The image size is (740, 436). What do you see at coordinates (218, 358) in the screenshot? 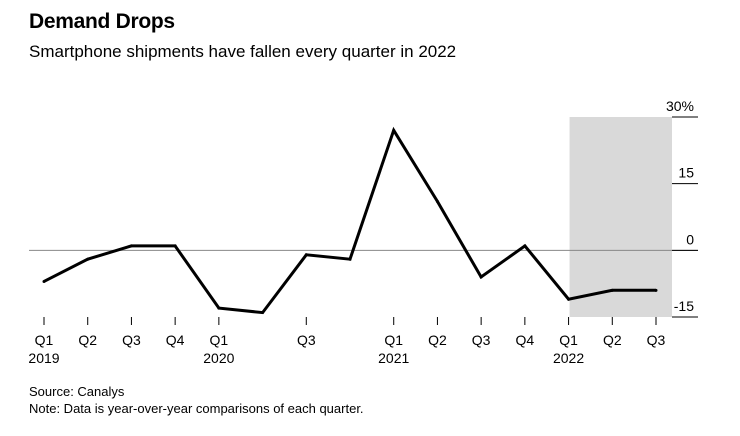
I see `x-year-label: 2020` at bounding box center [218, 358].